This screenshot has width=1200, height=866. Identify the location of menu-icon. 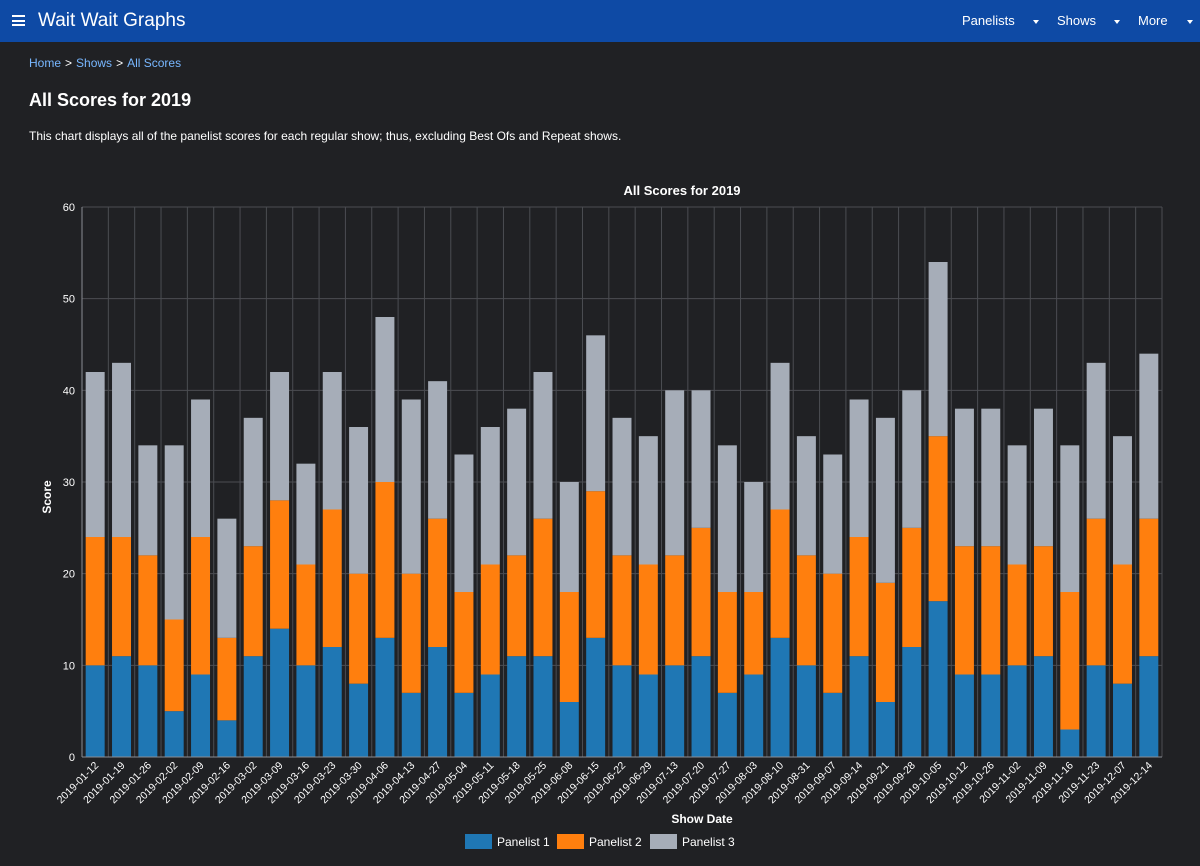
(18, 20).